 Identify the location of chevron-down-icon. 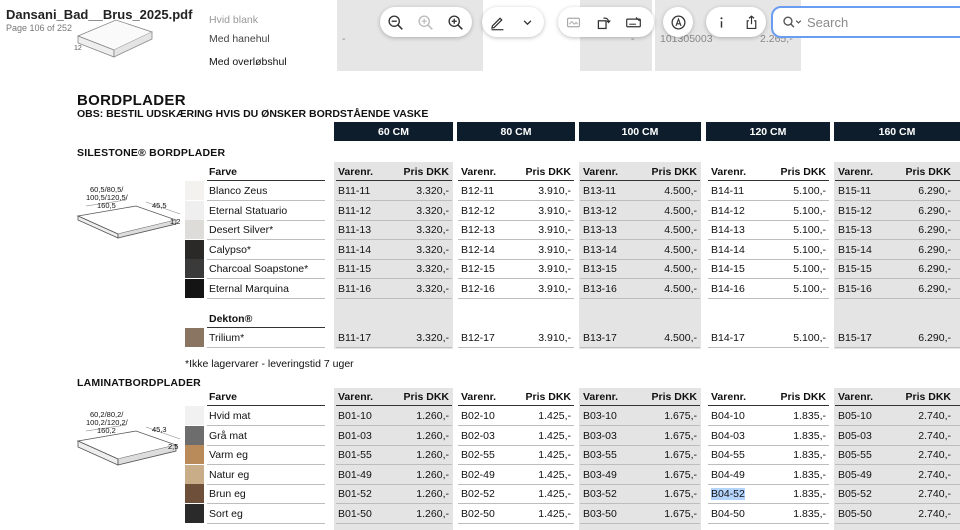
(527, 22).